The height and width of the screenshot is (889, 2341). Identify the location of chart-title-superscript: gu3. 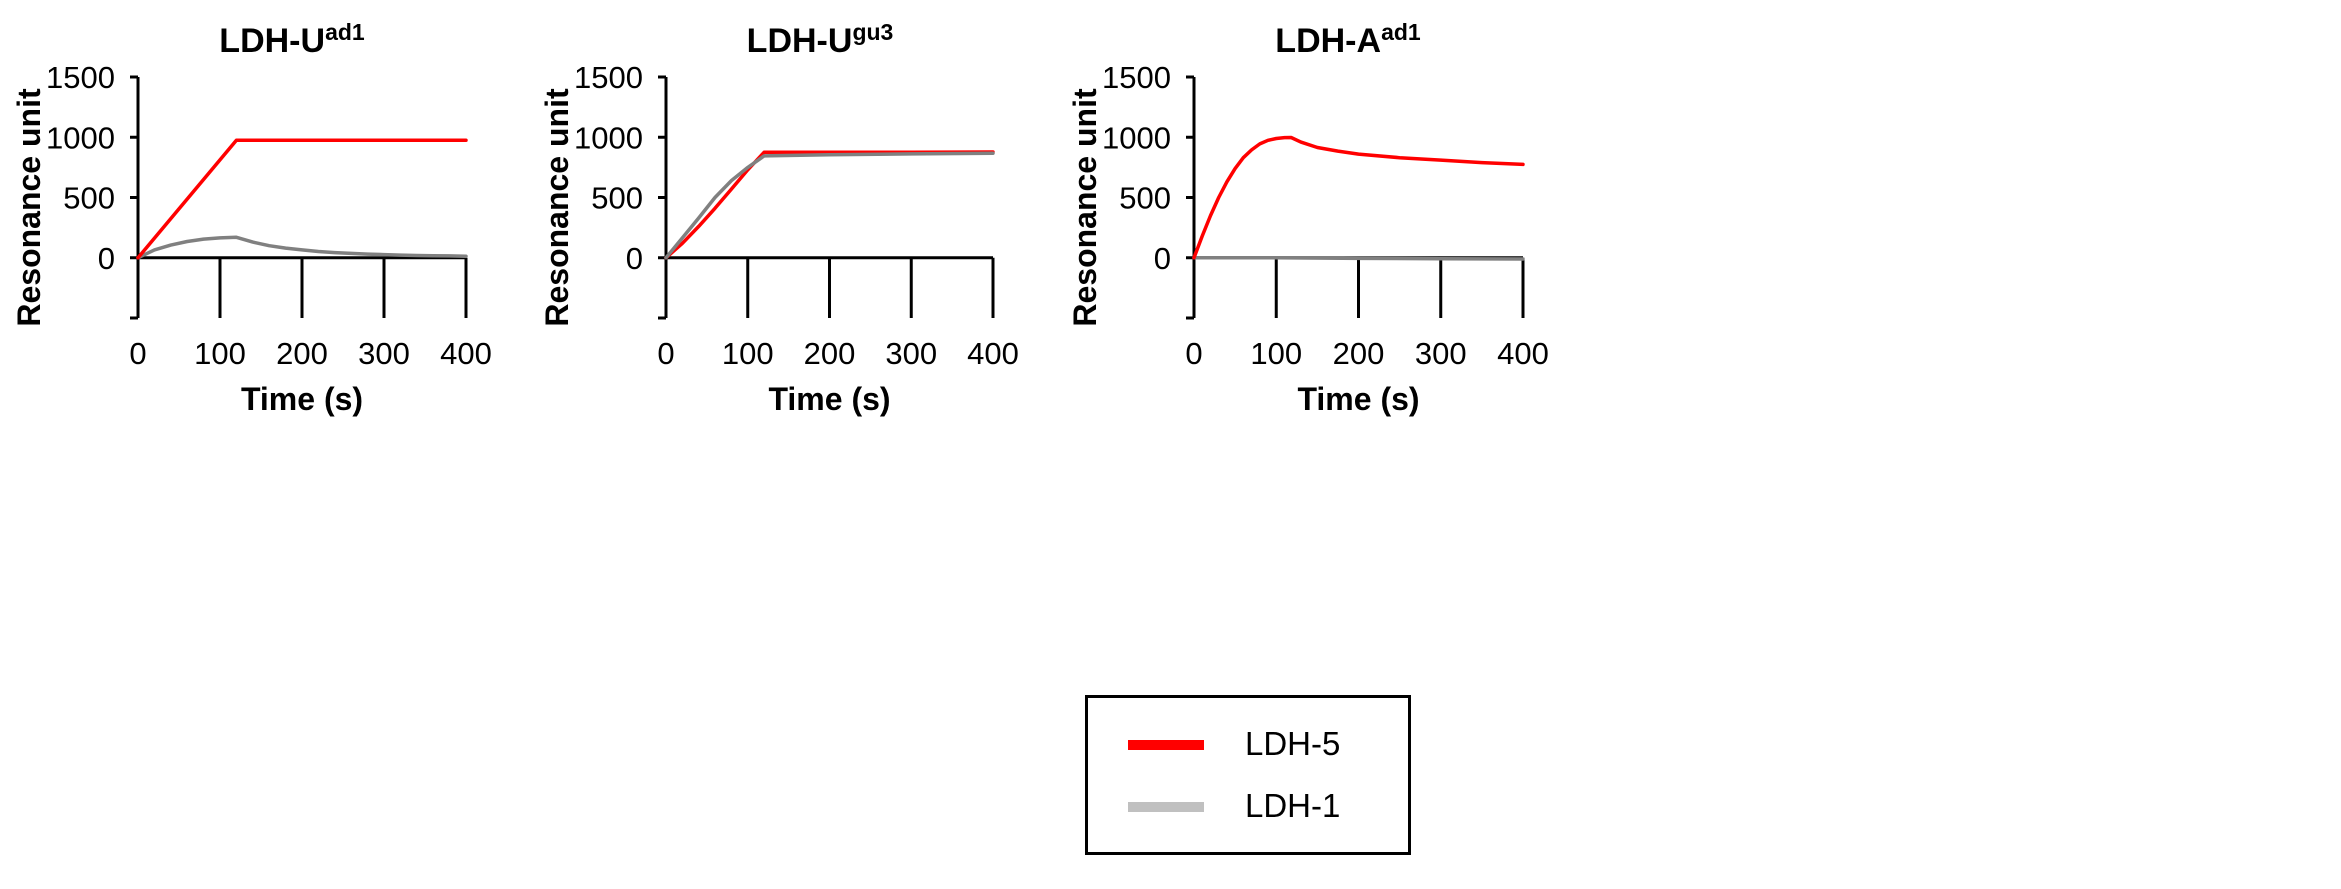
(872, 32).